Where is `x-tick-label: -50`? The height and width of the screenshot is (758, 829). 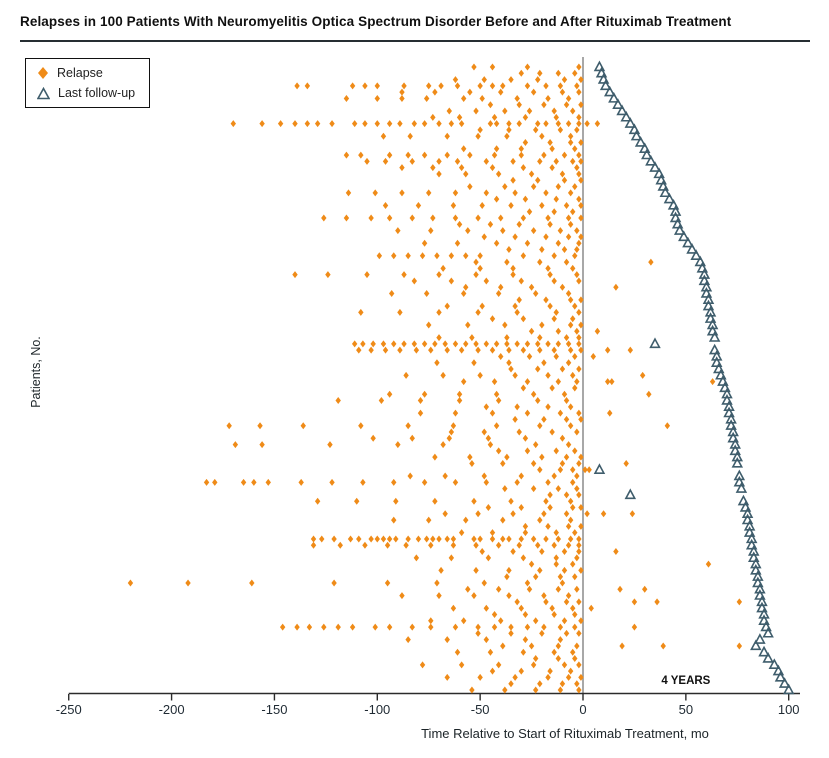 x-tick-label: -50 is located at coordinates (480, 709).